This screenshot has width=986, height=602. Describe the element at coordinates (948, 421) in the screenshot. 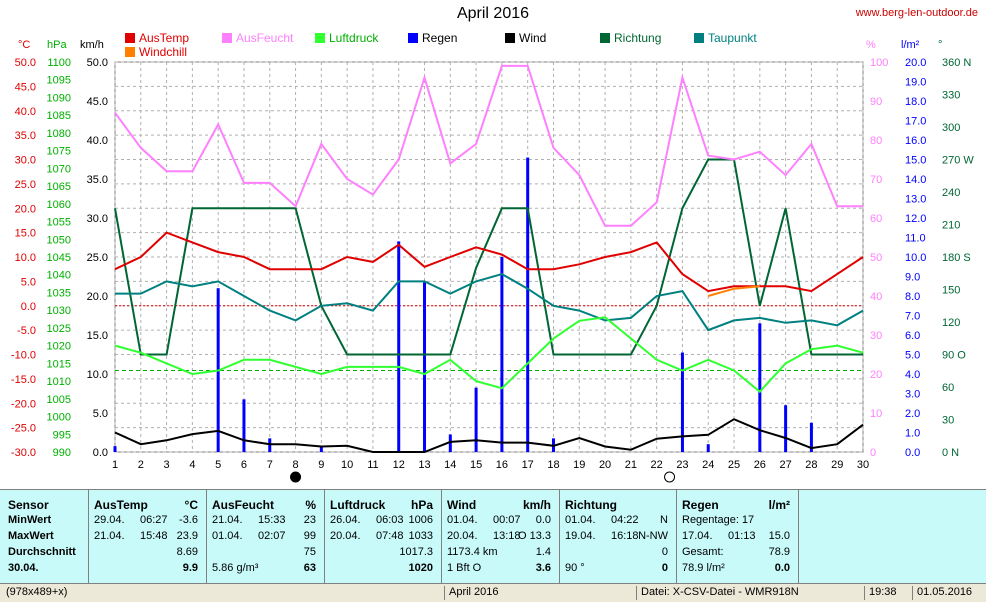

I see `direction-tick-label: 30` at that location.